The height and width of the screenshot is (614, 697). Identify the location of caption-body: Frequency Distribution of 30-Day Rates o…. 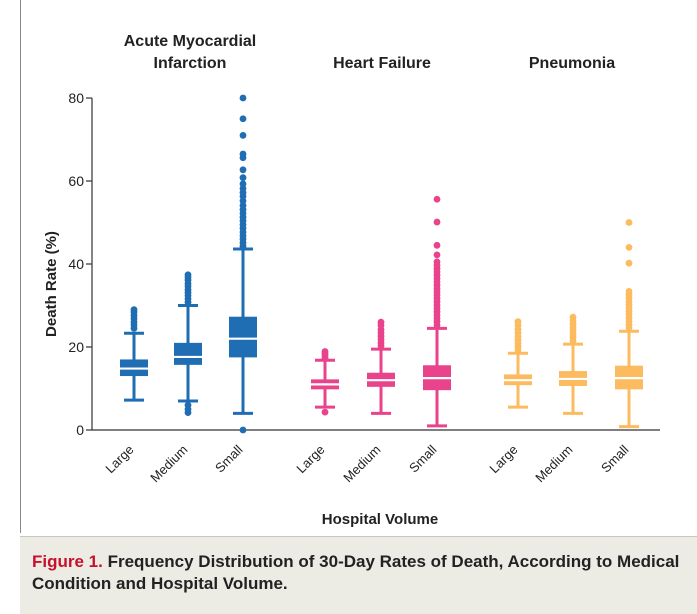
(356, 572).